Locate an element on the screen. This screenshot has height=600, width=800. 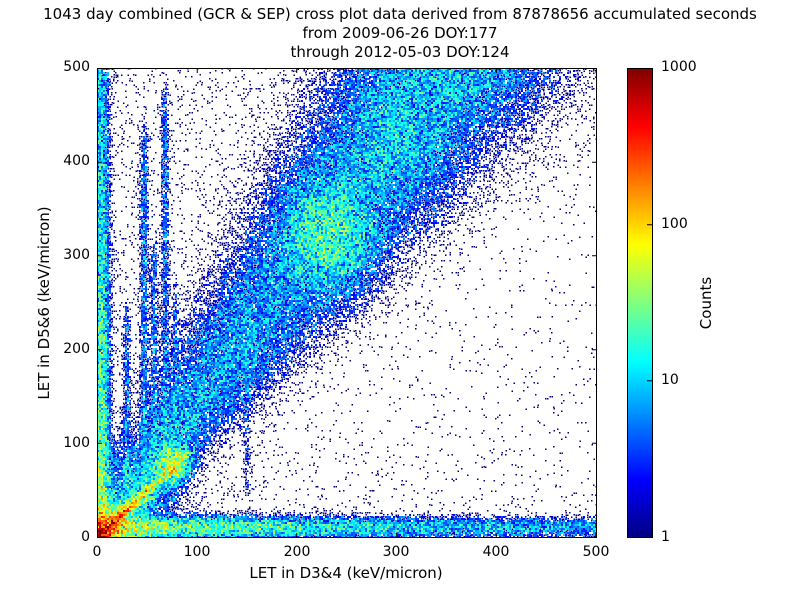
x-tick-label: 300 is located at coordinates (396, 552).